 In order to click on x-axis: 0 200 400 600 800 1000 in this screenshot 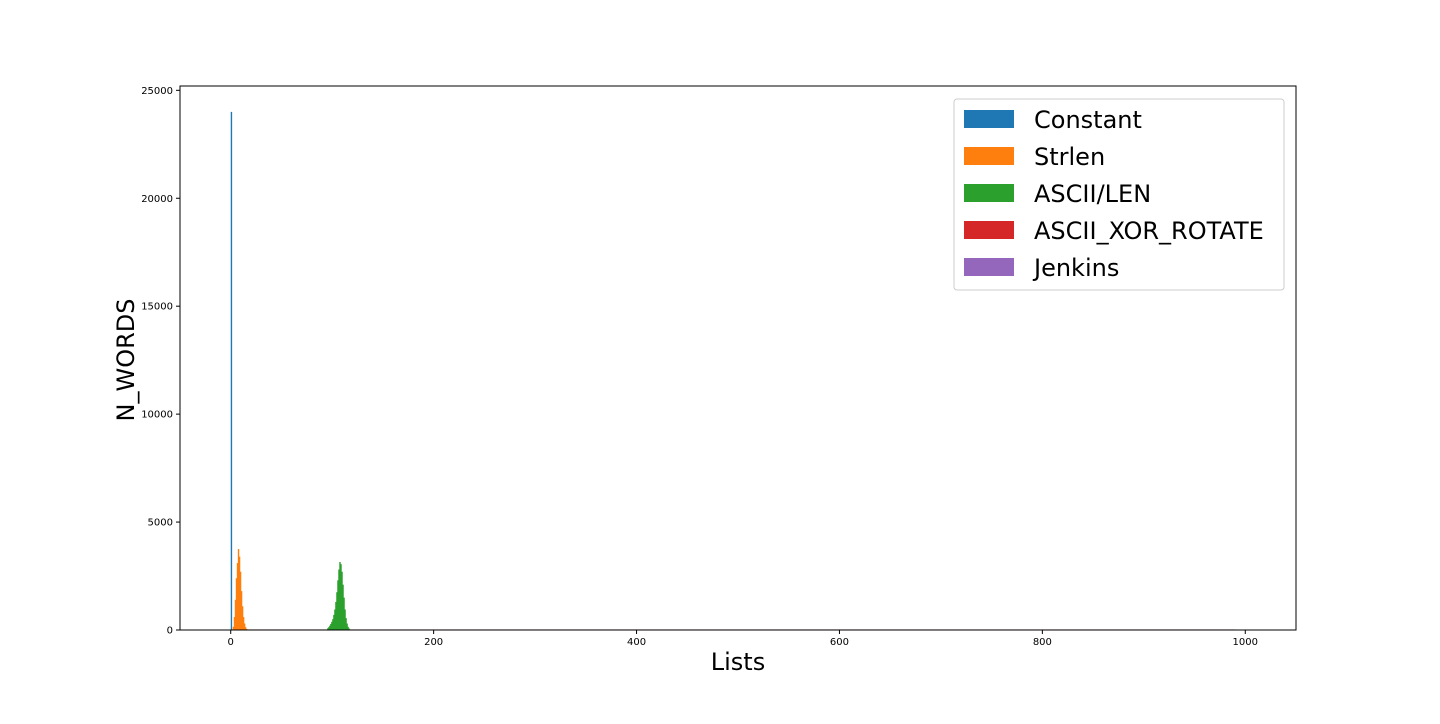, I will do `click(743, 639)`.